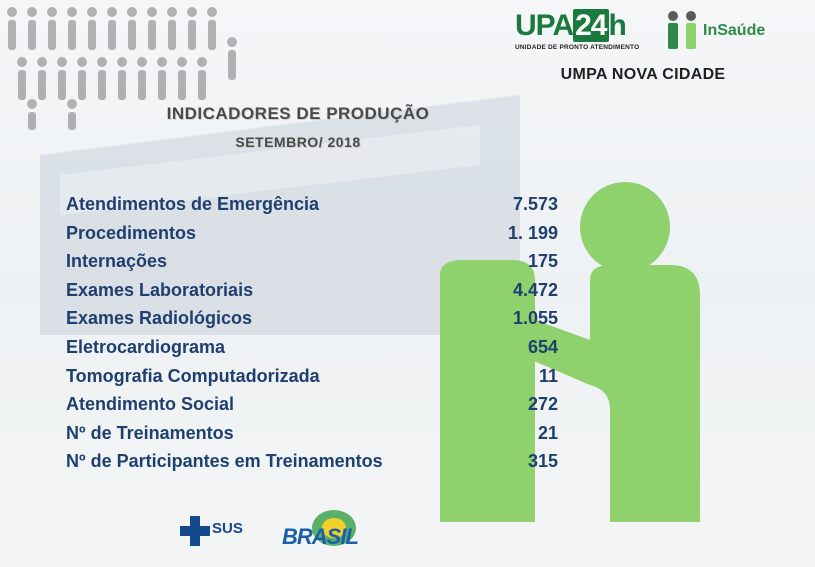  I want to click on insaude-logo: InSaúde, so click(735, 32).